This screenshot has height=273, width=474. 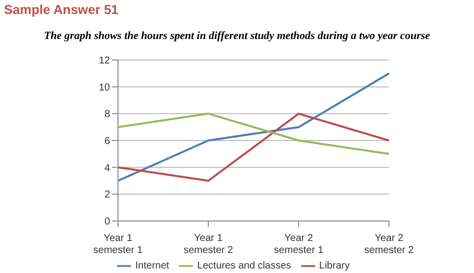 What do you see at coordinates (104, 61) in the screenshot?
I see `y-tick-label: 12` at bounding box center [104, 61].